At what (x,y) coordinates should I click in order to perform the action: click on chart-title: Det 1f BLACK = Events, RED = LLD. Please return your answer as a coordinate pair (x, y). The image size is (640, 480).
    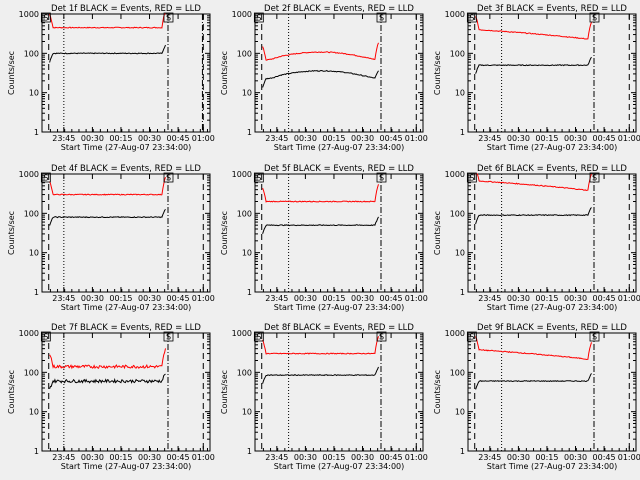
    Looking at the image, I should click on (126, 9).